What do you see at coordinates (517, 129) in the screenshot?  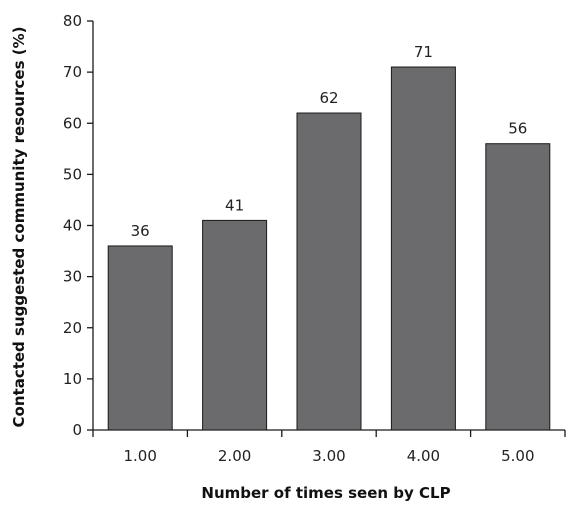 I see `data-label: 56` at bounding box center [517, 129].